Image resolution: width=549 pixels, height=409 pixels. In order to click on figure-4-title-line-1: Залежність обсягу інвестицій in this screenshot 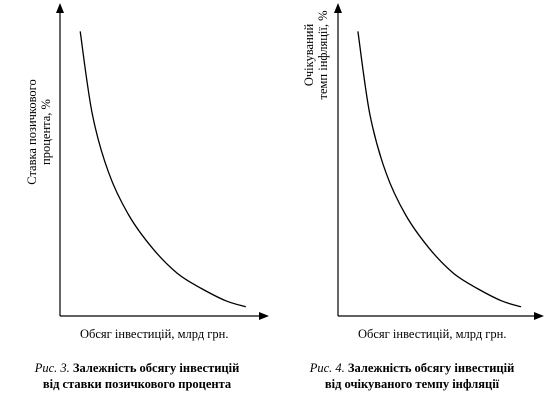, I will do `click(431, 368)`.